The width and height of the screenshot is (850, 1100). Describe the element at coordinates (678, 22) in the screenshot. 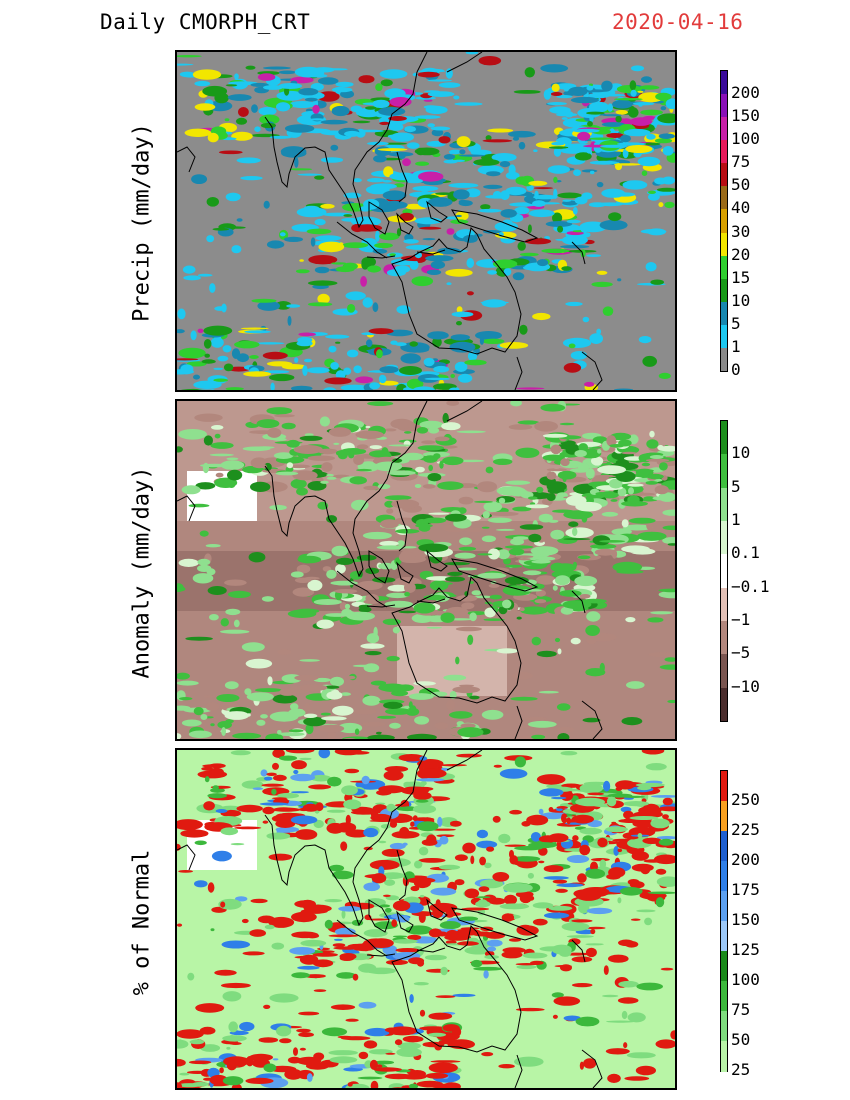

I see `date-label: 2020-04-16` at that location.